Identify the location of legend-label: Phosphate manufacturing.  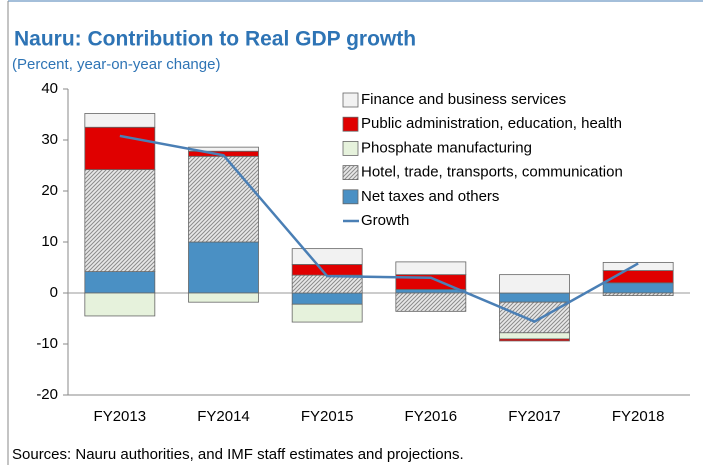
(446, 147).